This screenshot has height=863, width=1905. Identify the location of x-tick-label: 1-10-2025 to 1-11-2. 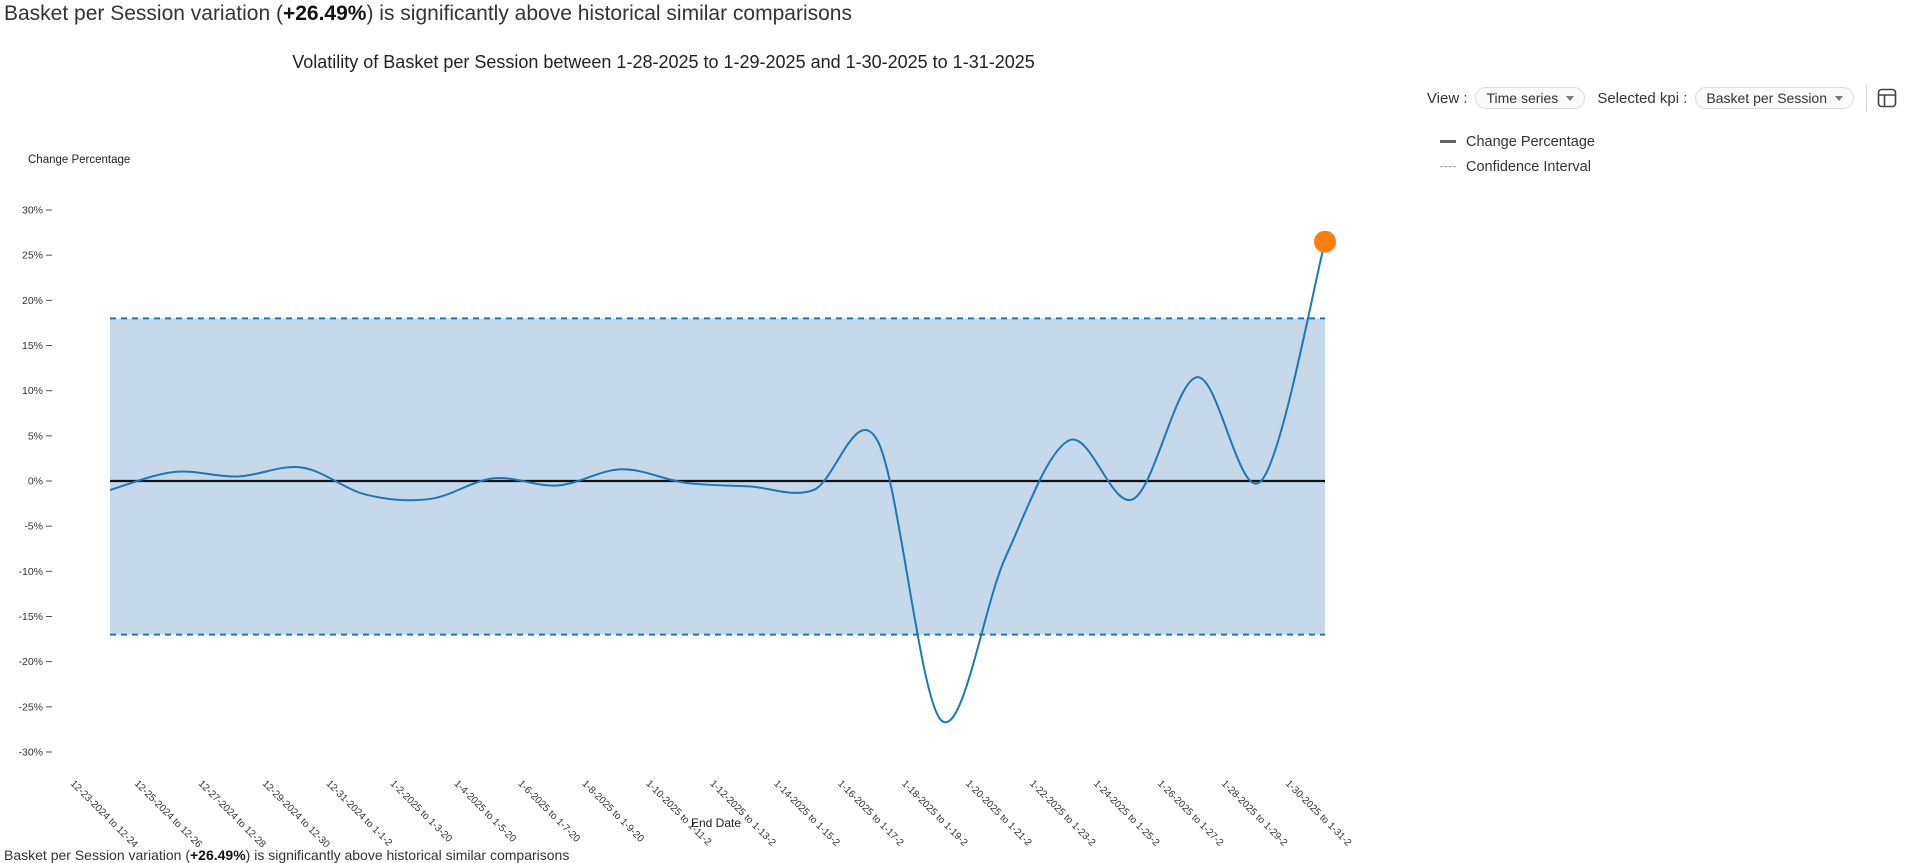
(678, 813).